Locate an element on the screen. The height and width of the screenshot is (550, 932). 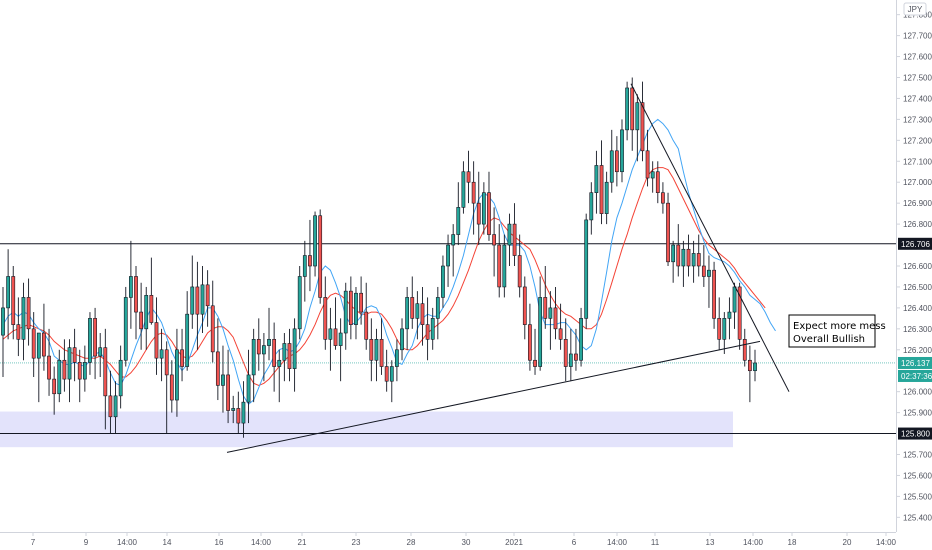
x-tick-label: 9 is located at coordinates (86, 542).